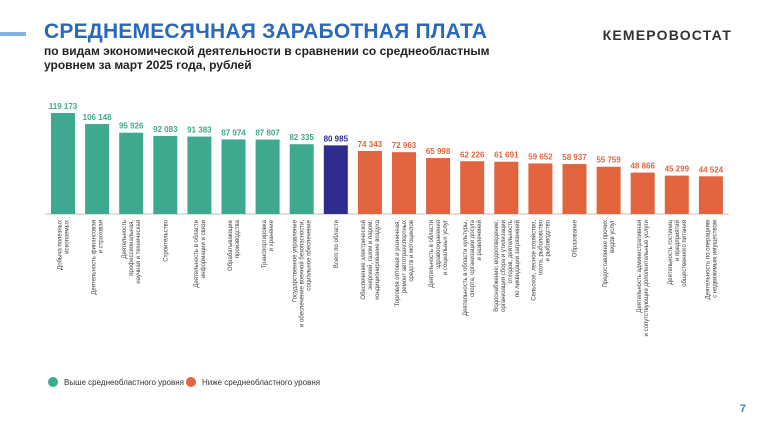 This screenshot has width=760, height=427. I want to click on category-label-7: Транспортировка и хранение, so click(268, 243).